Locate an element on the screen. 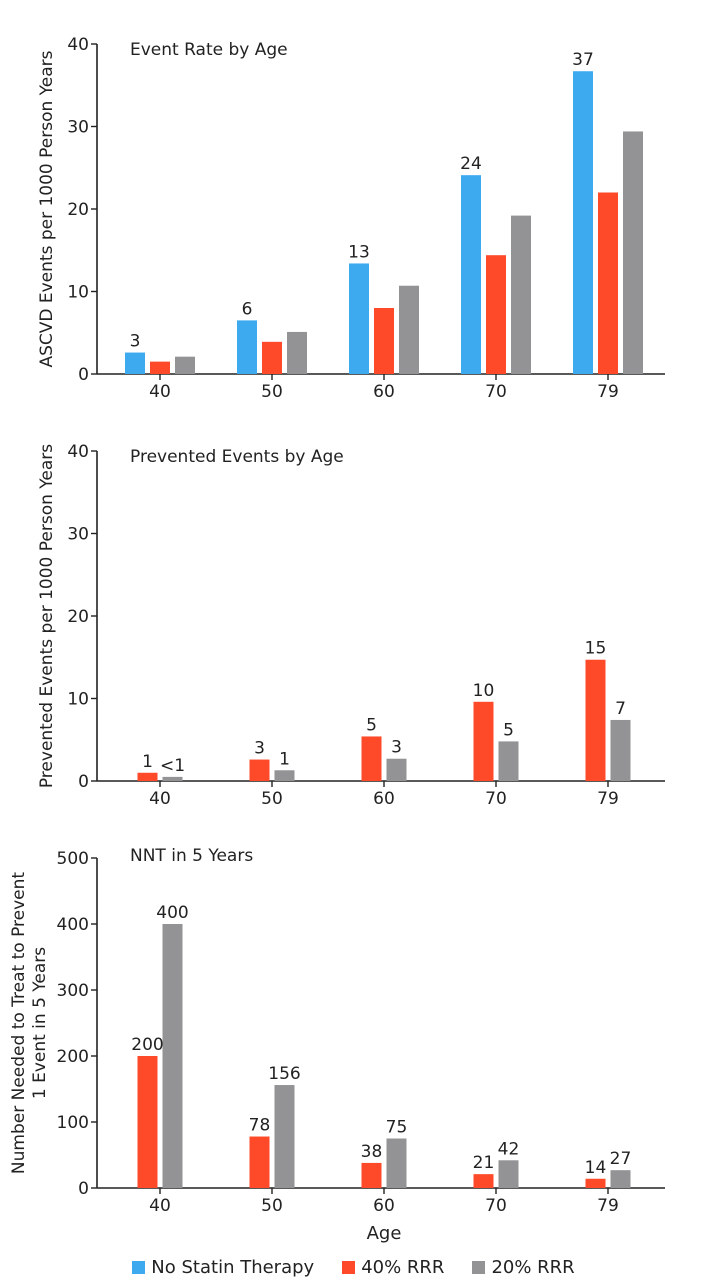  y-axis-label: ASCVD Events per 1000 Person Years is located at coordinates (47, 208).